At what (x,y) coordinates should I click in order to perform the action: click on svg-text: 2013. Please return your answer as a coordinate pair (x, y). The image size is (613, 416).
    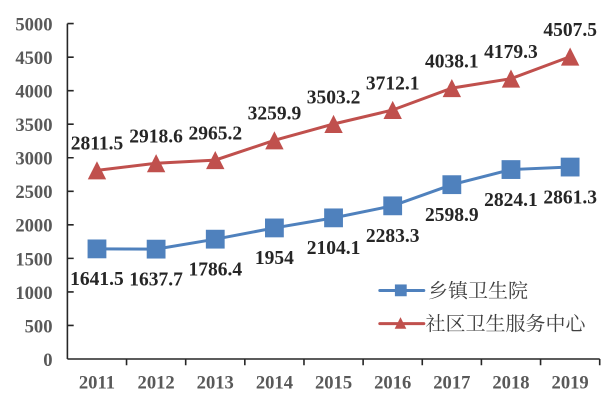
    Looking at the image, I should click on (215, 383).